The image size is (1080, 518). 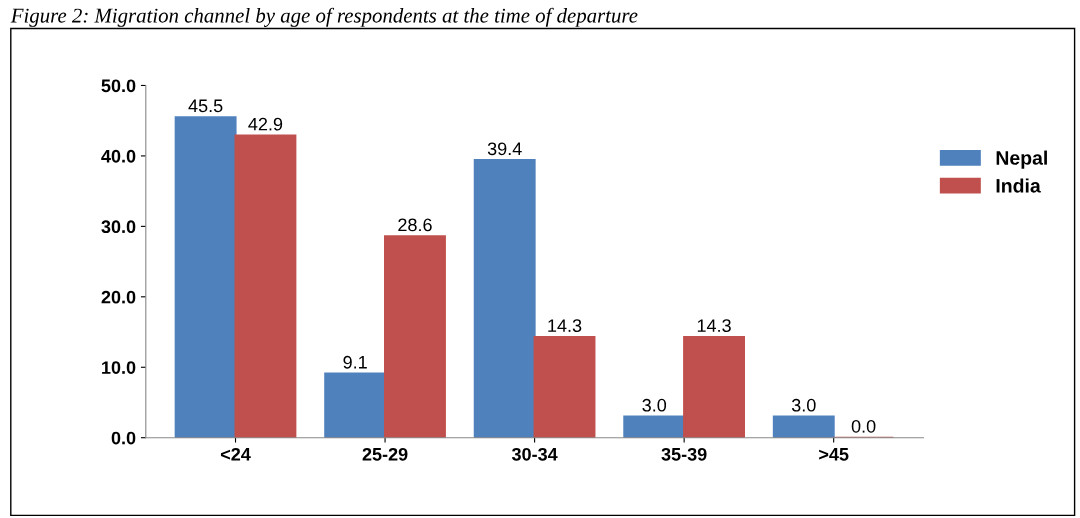 I want to click on x-tick-label: 30-34, so click(x=534, y=454).